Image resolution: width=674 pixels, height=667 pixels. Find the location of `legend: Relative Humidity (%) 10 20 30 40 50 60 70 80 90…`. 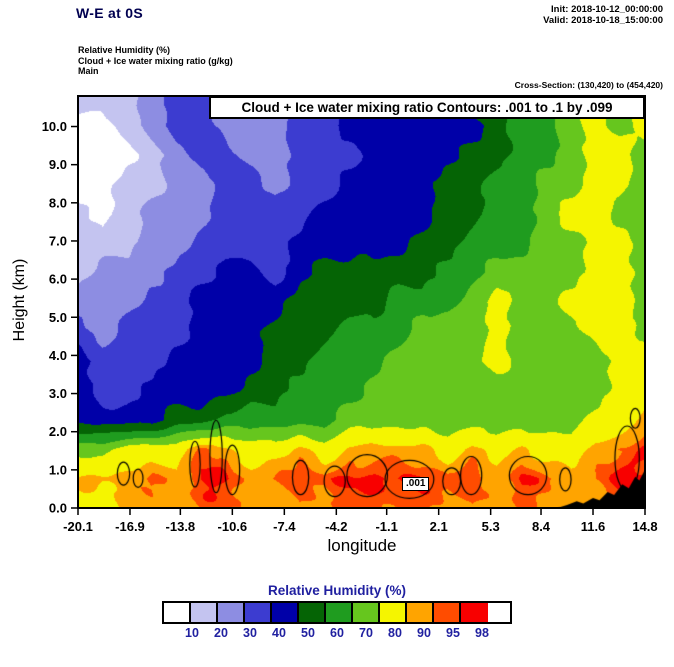

legend: Relative Humidity (%) 10 20 30 40 50 60 70 80 90… is located at coordinates (337, 612).